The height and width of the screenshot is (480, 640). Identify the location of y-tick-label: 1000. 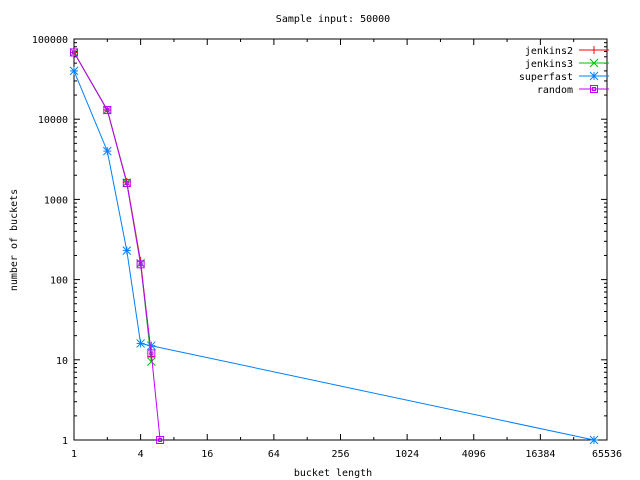
(56, 200).